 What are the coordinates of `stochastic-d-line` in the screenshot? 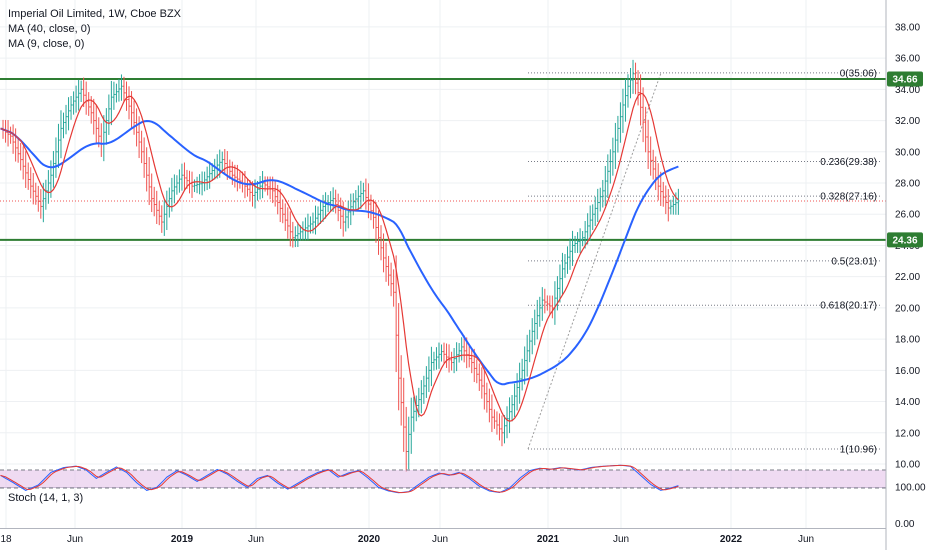 It's located at (339, 479).